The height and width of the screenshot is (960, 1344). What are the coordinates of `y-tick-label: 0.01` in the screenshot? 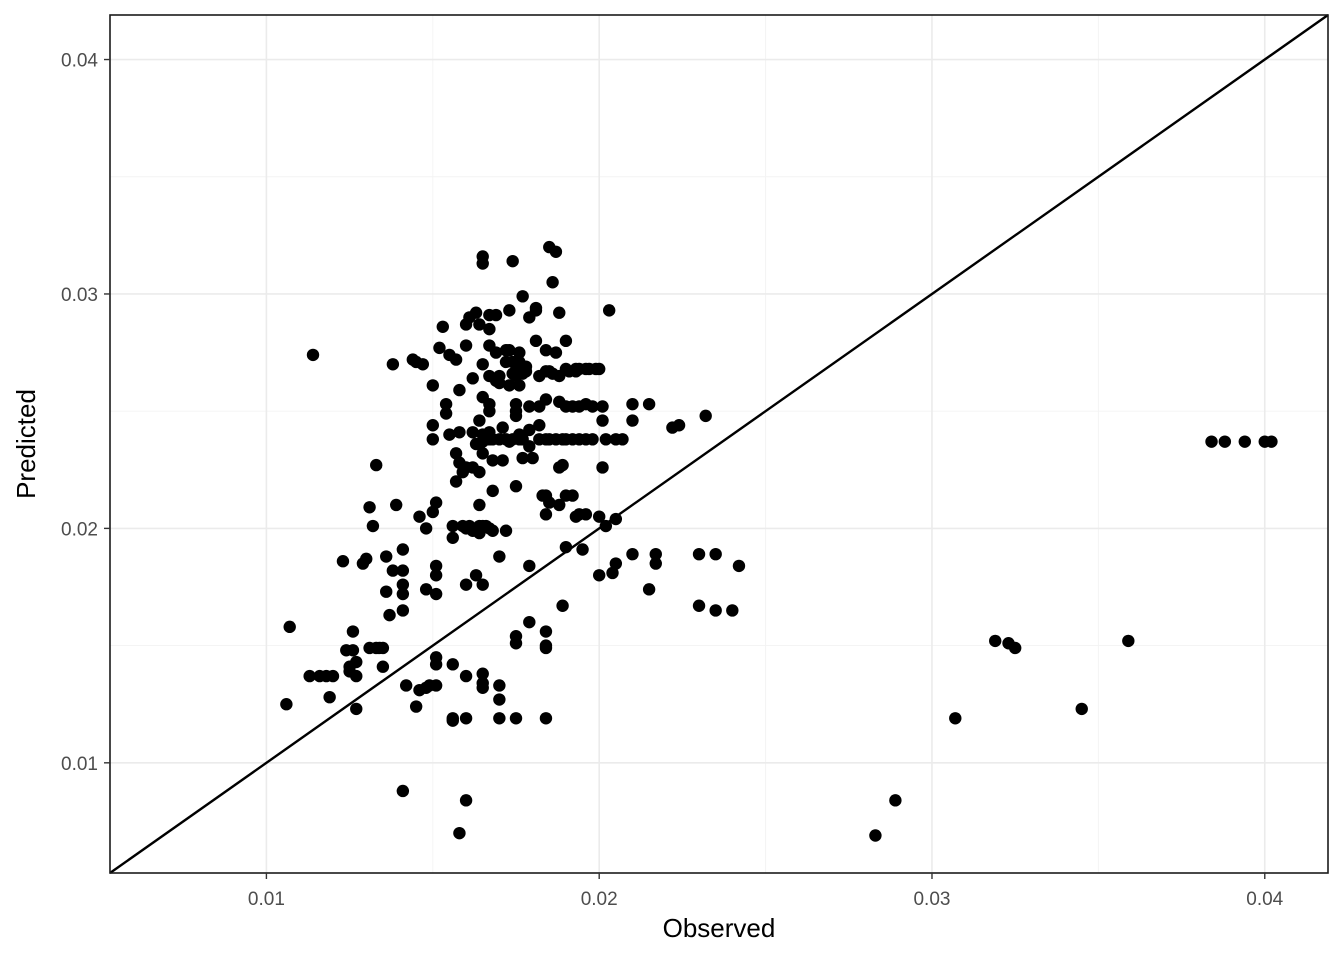 It's located at (79, 764).